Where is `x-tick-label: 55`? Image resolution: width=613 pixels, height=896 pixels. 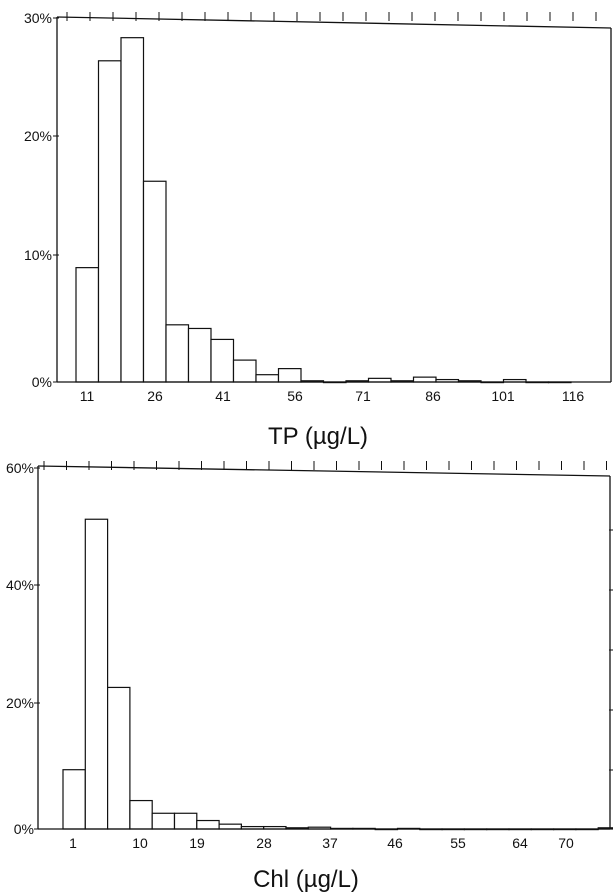
x-tick-label: 55 is located at coordinates (458, 843).